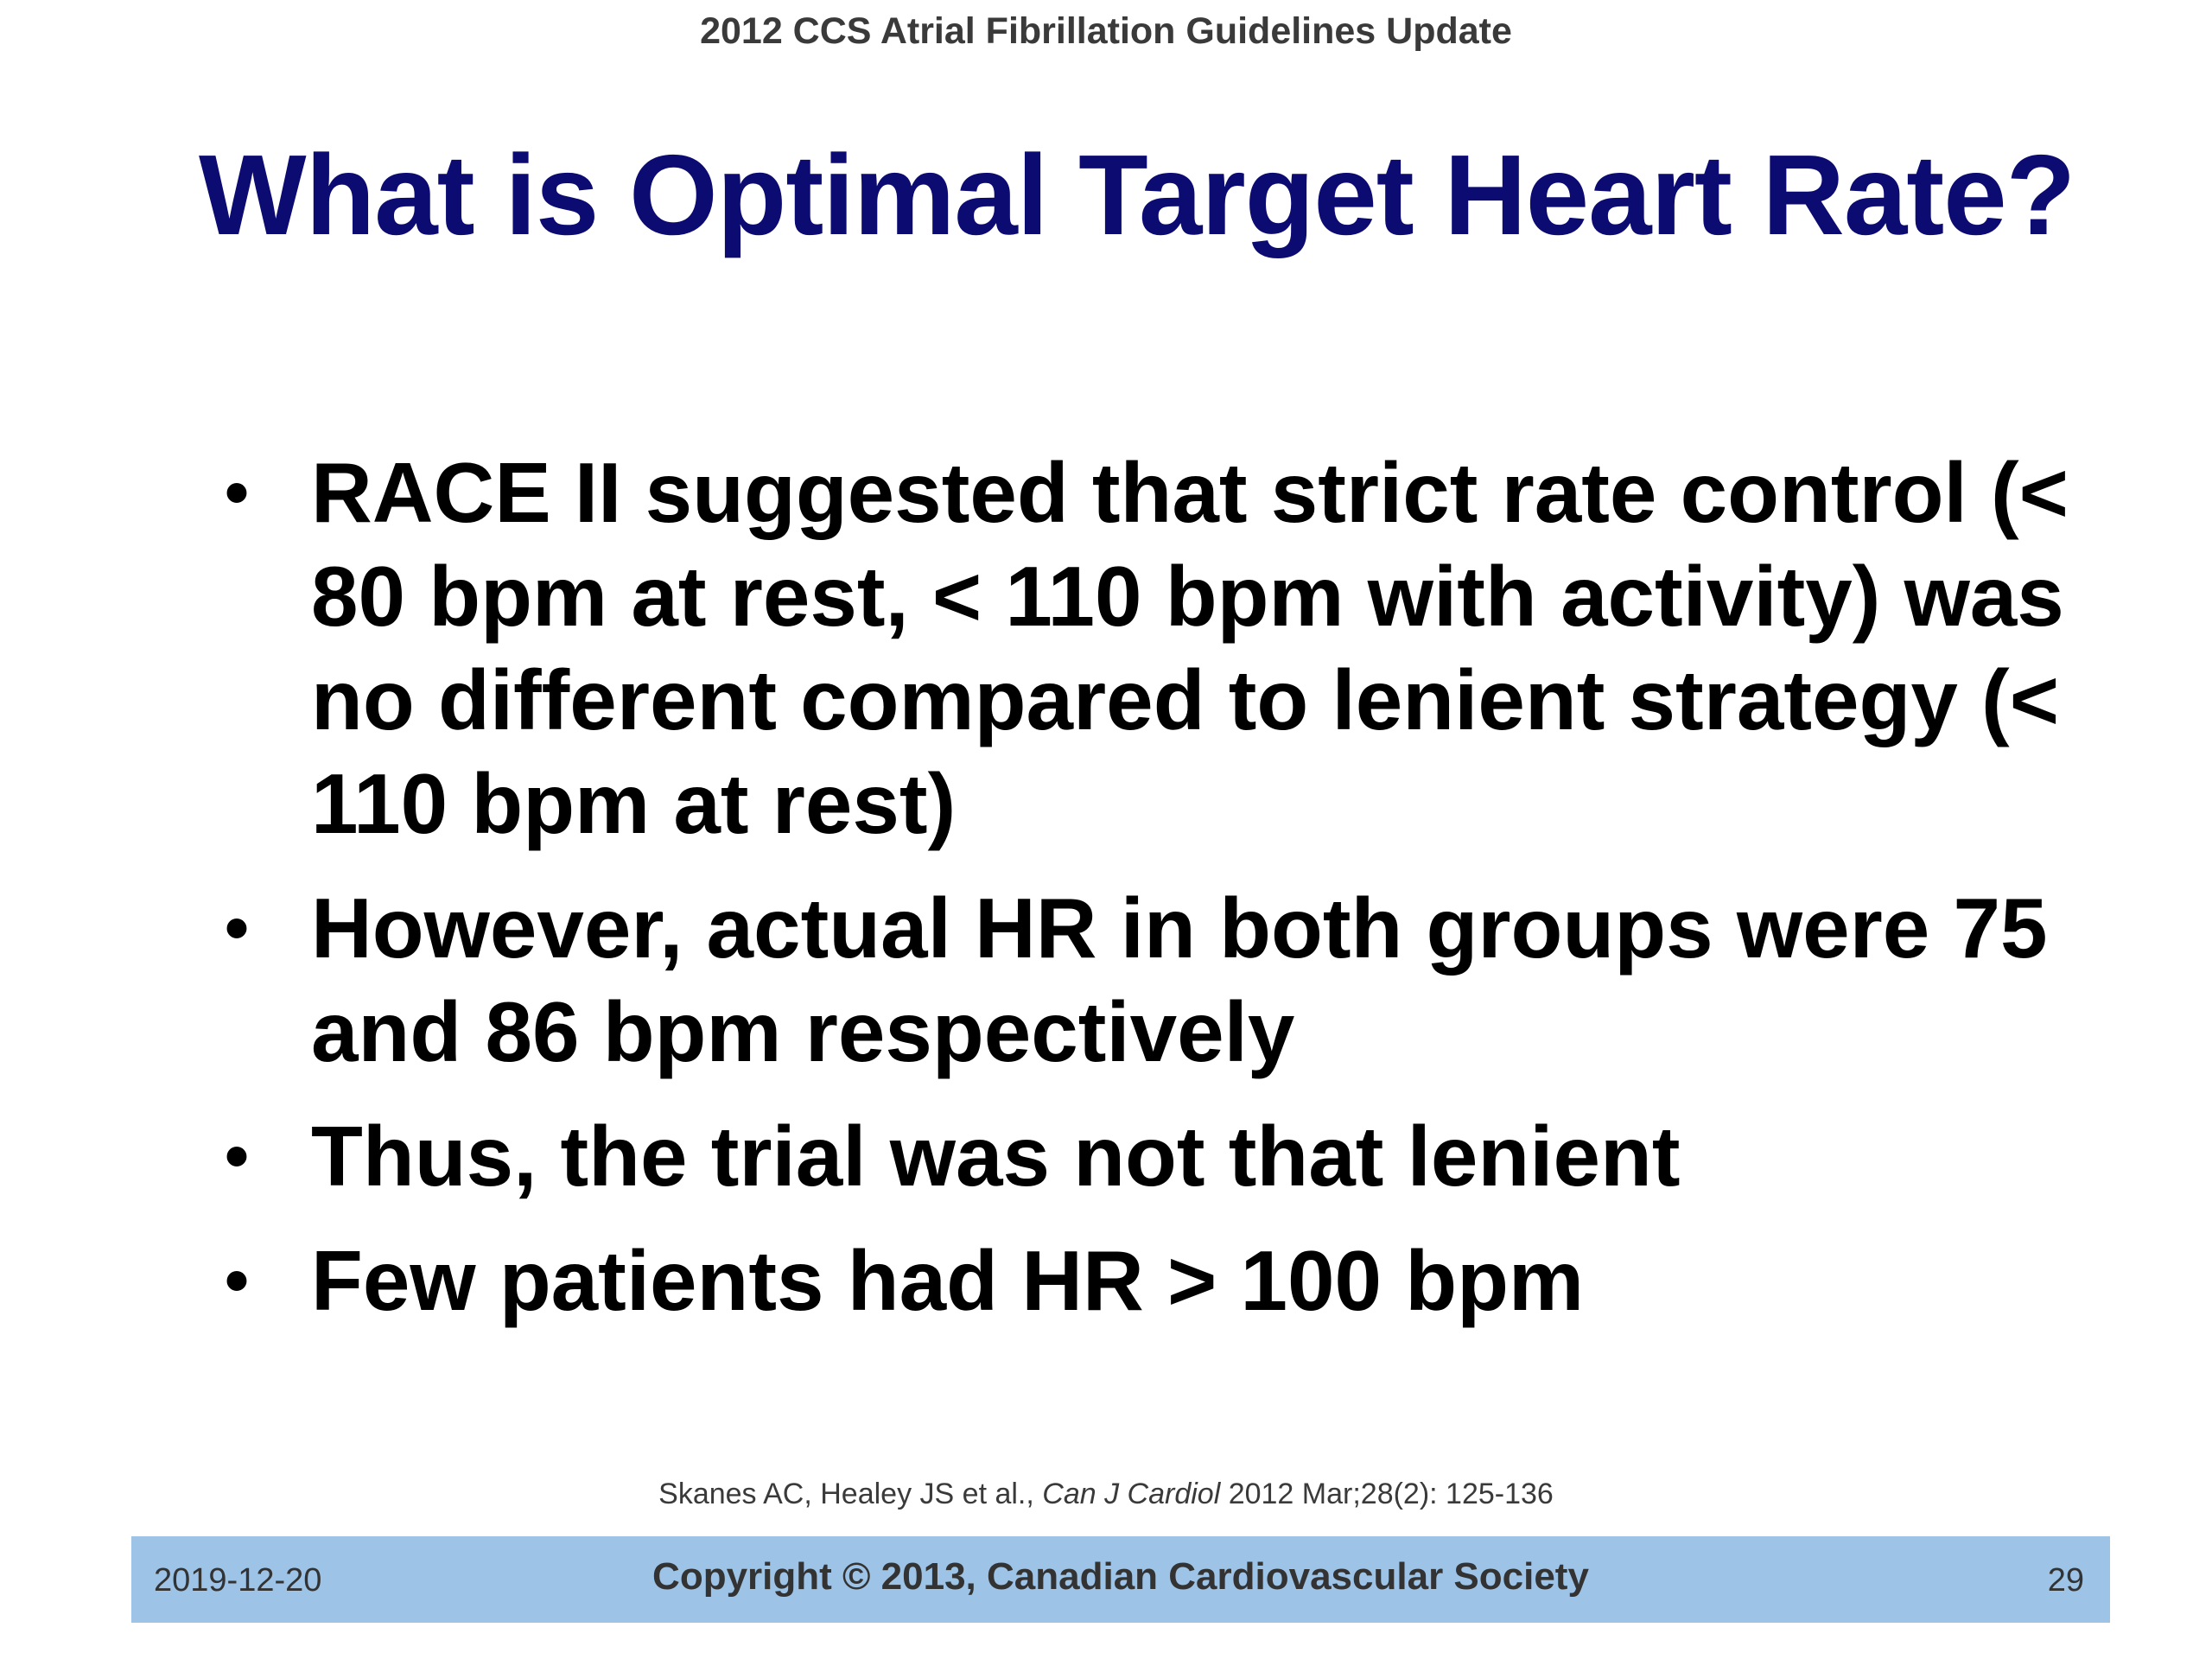 The height and width of the screenshot is (1659, 2212). I want to click on footer-date: 2019-12-20, so click(238, 1580).